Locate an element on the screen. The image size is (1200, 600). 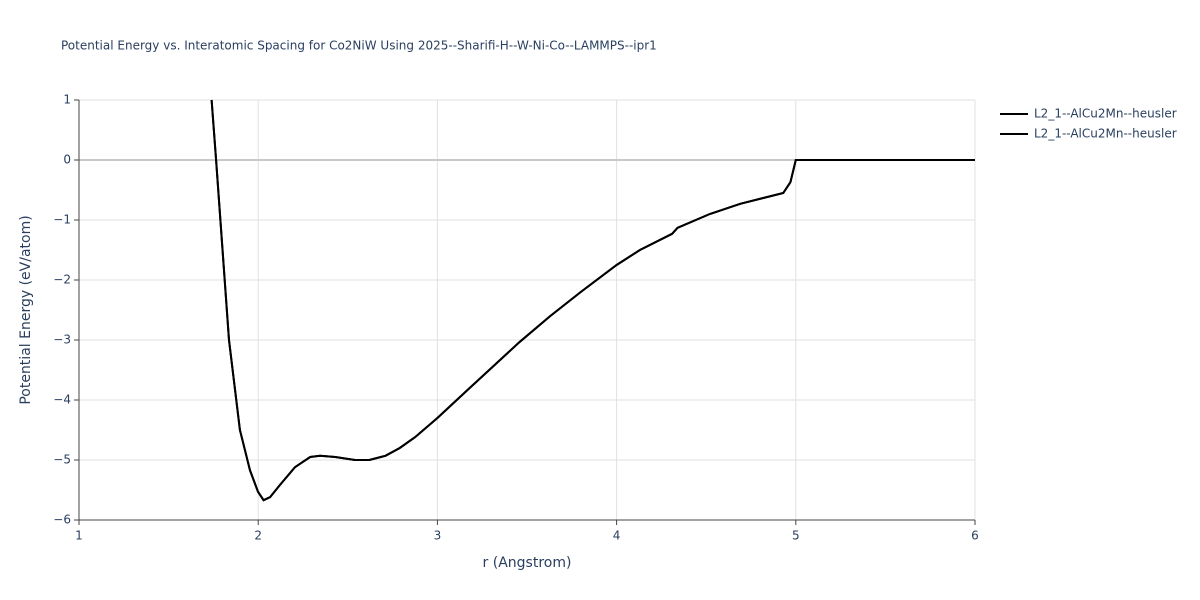
y-tick-label: −2 is located at coordinates (62, 280).